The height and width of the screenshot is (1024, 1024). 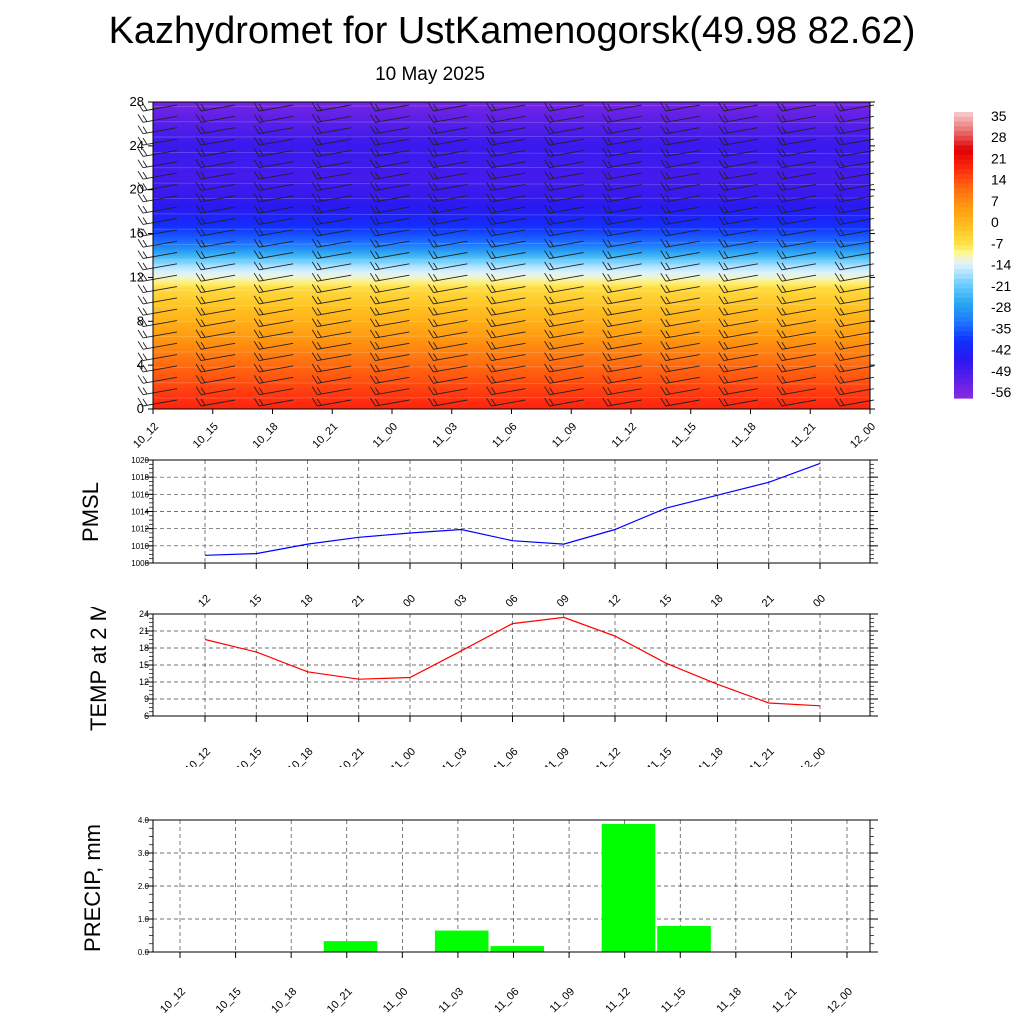 What do you see at coordinates (137, 233) in the screenshot?
I see `y-tick-label: 16` at bounding box center [137, 233].